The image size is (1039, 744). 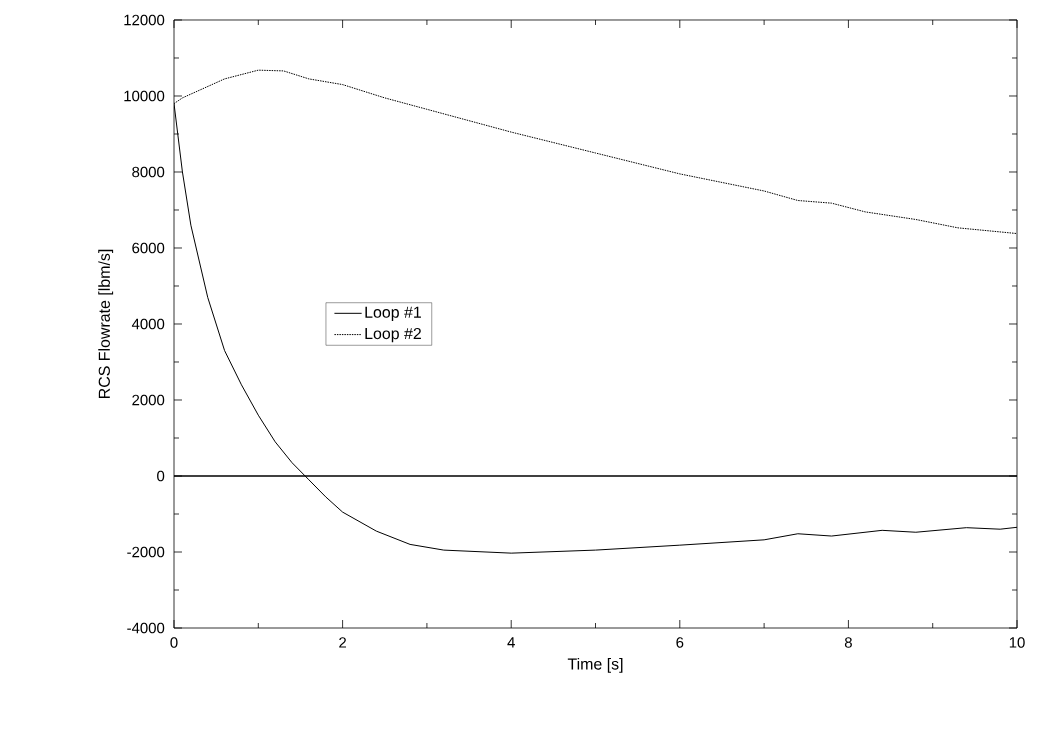 I want to click on x-tick-label: 8, so click(x=848, y=642).